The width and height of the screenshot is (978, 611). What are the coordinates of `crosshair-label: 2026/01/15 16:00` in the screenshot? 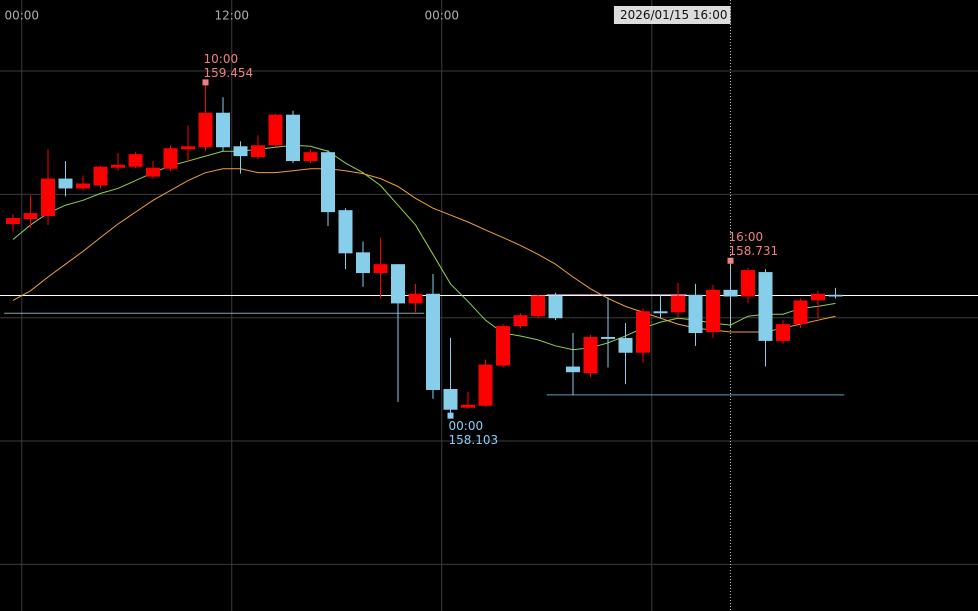 It's located at (674, 15).